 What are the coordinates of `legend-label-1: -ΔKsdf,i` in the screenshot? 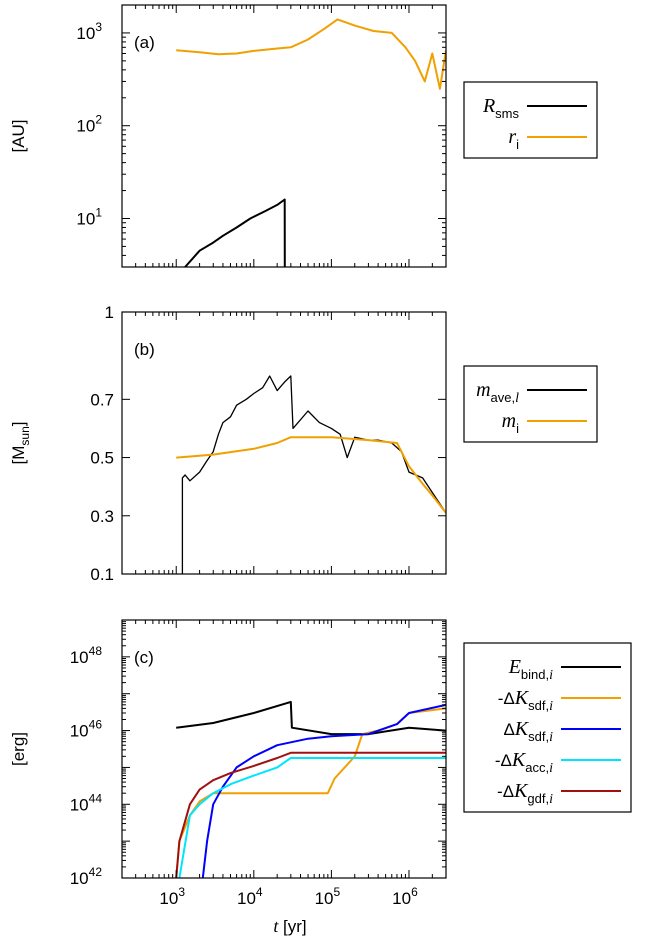 It's located at (525, 700).